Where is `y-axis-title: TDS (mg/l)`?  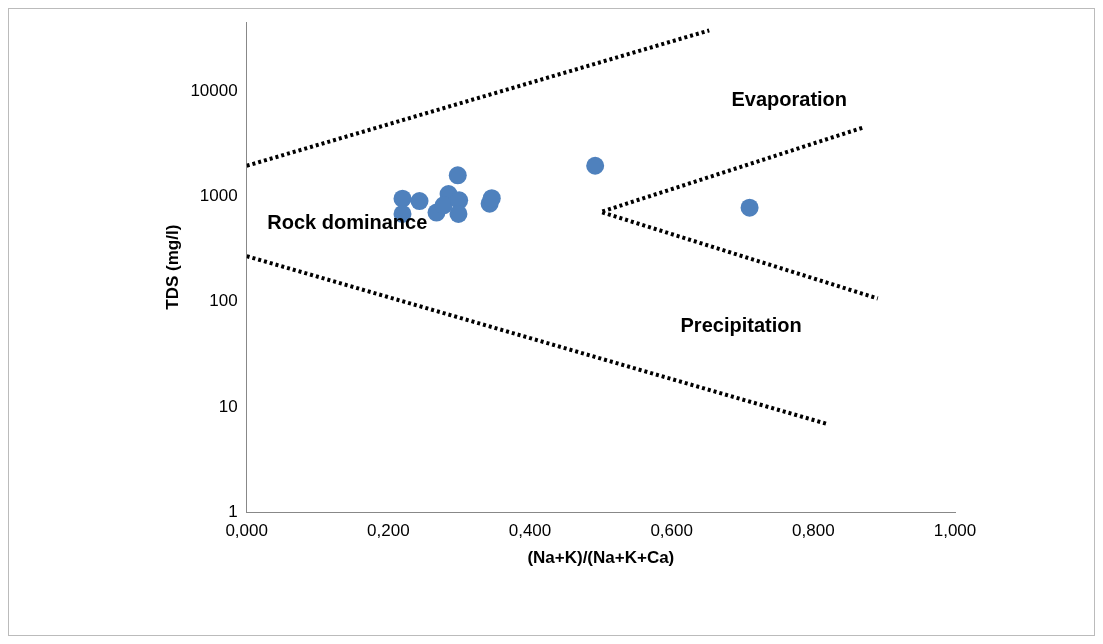 y-axis-title: TDS (mg/l) is located at coordinates (172, 267).